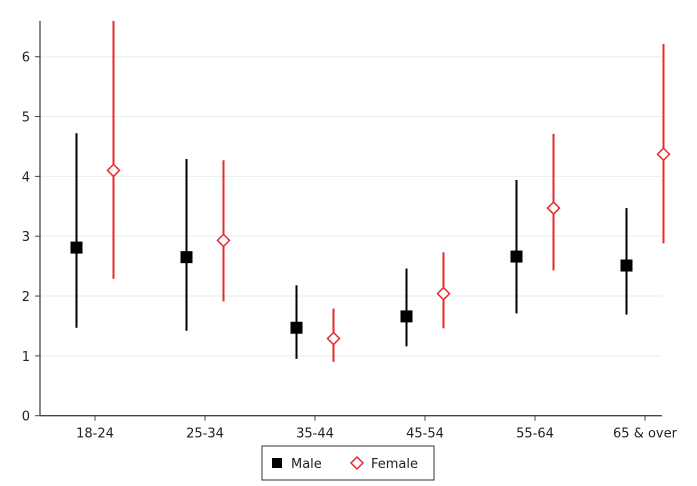  I want to click on x-tick-label: 55-64, so click(535, 434).